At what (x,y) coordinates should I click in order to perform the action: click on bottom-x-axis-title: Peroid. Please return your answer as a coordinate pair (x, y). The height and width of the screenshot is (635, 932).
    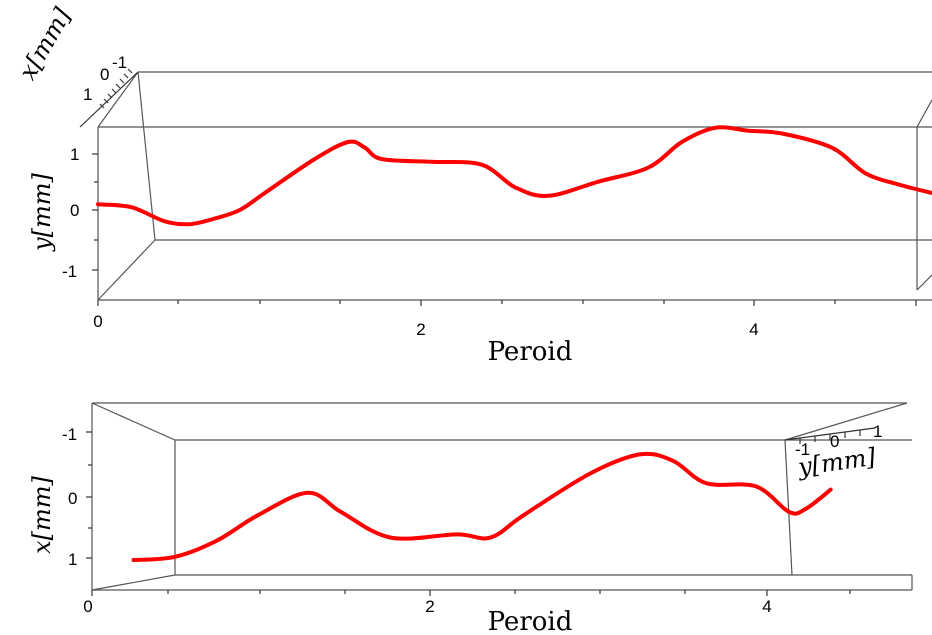
    Looking at the image, I should click on (530, 621).